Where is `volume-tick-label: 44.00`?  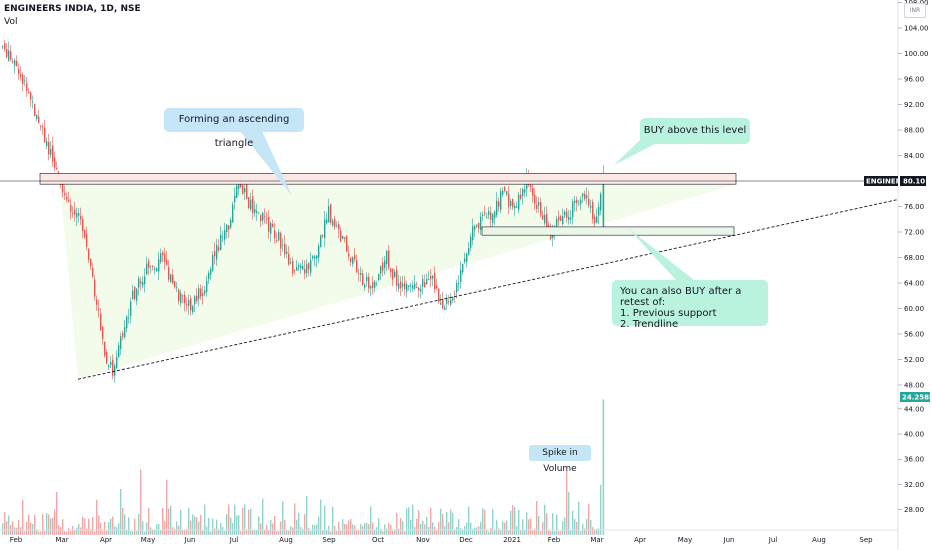 volume-tick-label: 44.00 is located at coordinates (914, 409).